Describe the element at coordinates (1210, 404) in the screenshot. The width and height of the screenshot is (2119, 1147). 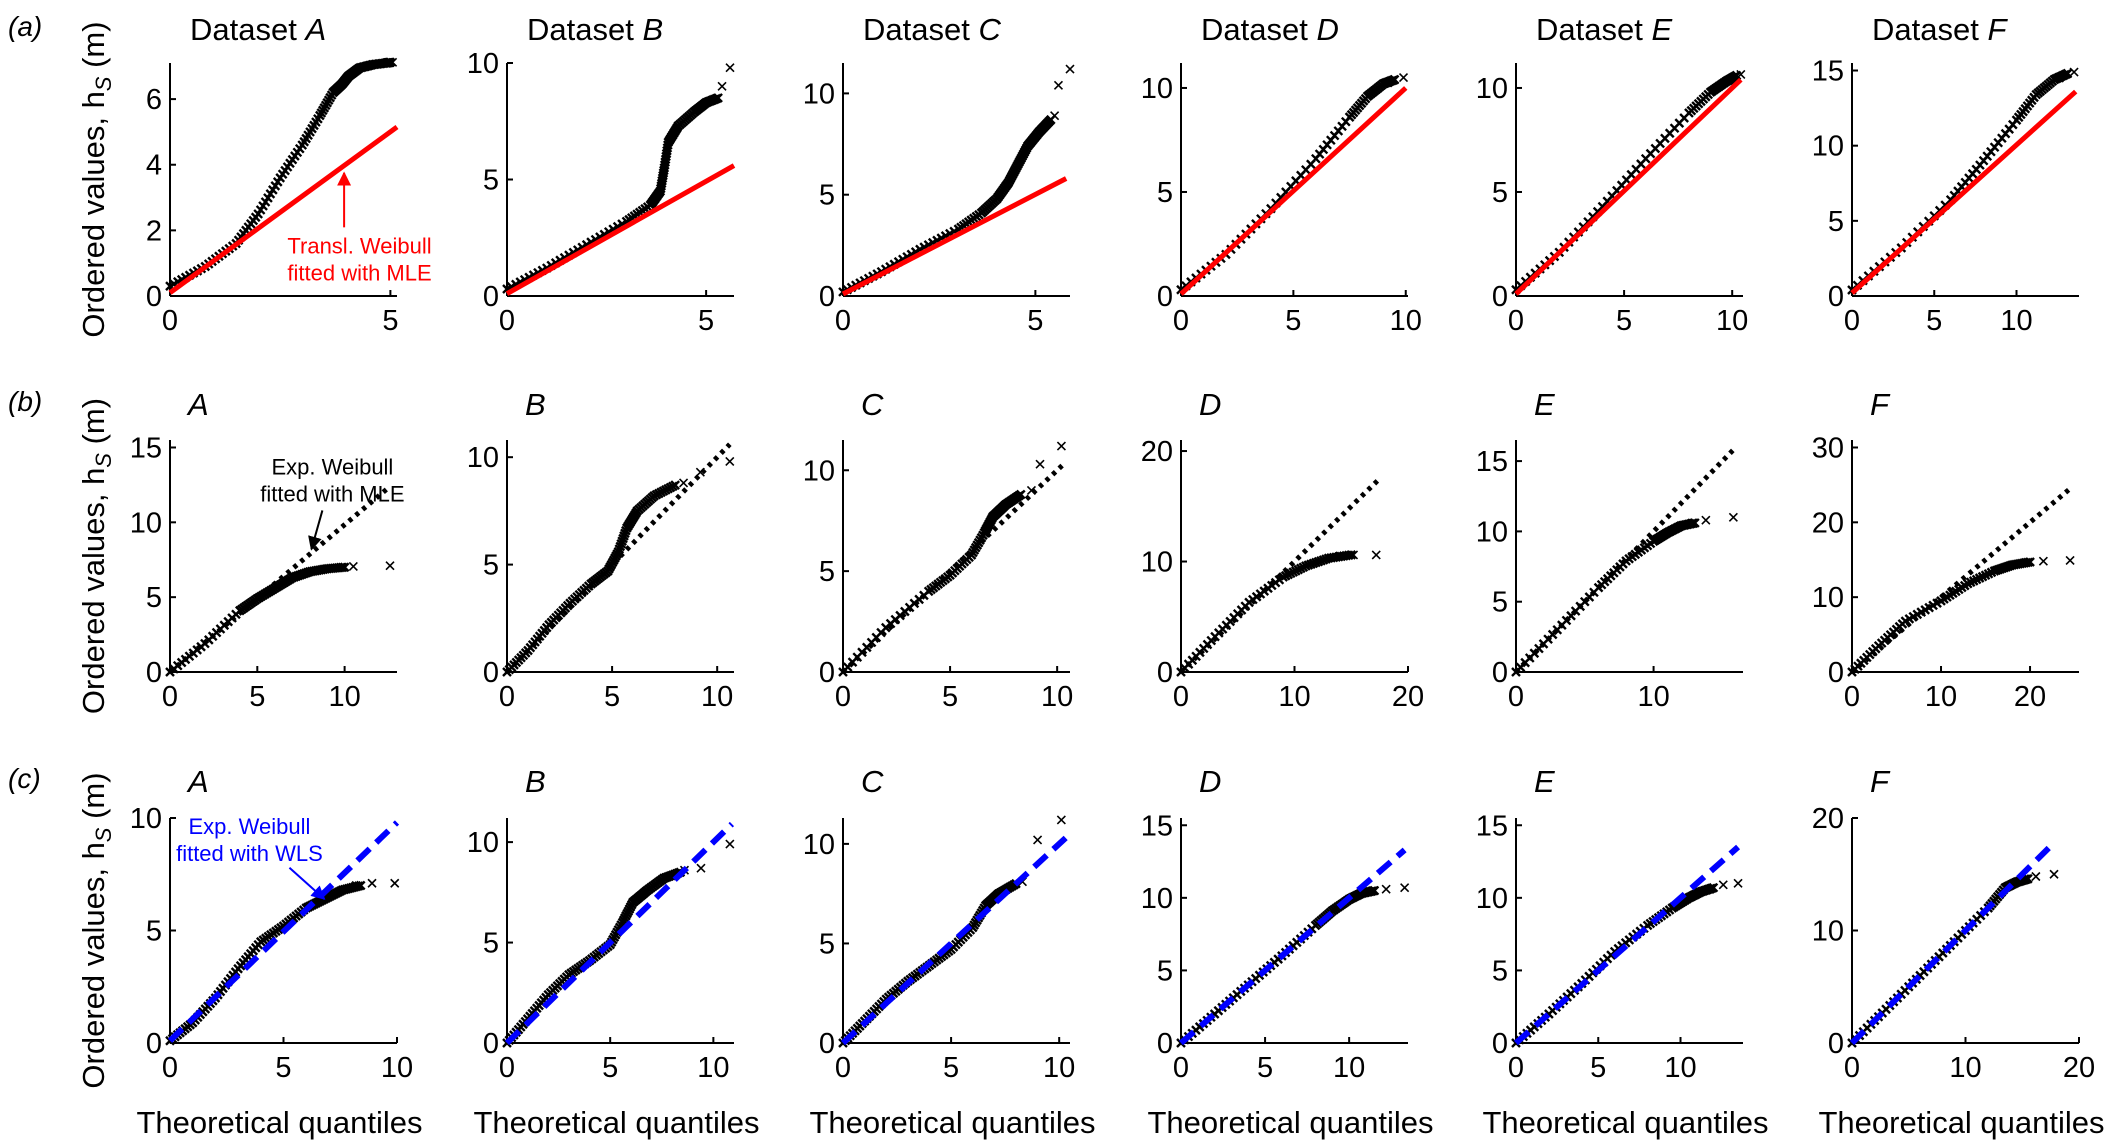
I see `panel-title: D` at that location.